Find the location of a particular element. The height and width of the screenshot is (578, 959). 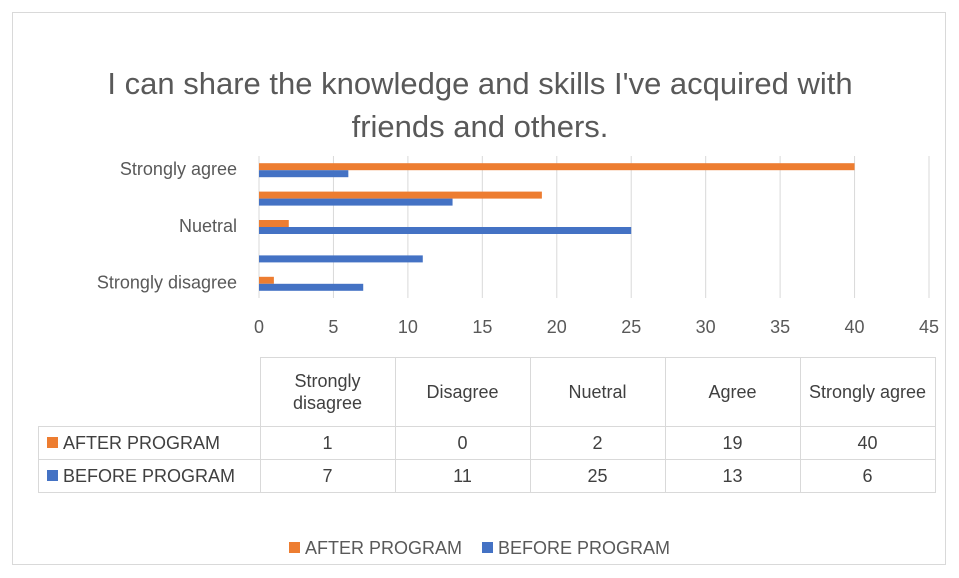

table-value: 6 is located at coordinates (867, 476).